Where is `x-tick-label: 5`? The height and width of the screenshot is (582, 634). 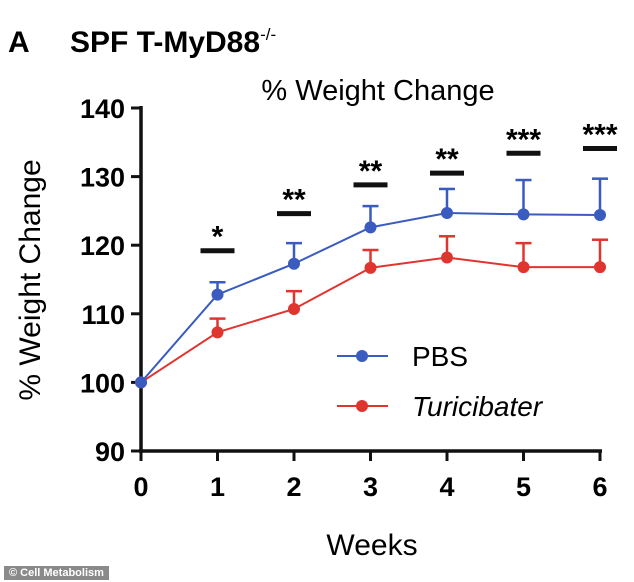 x-tick-label: 5 is located at coordinates (523, 487).